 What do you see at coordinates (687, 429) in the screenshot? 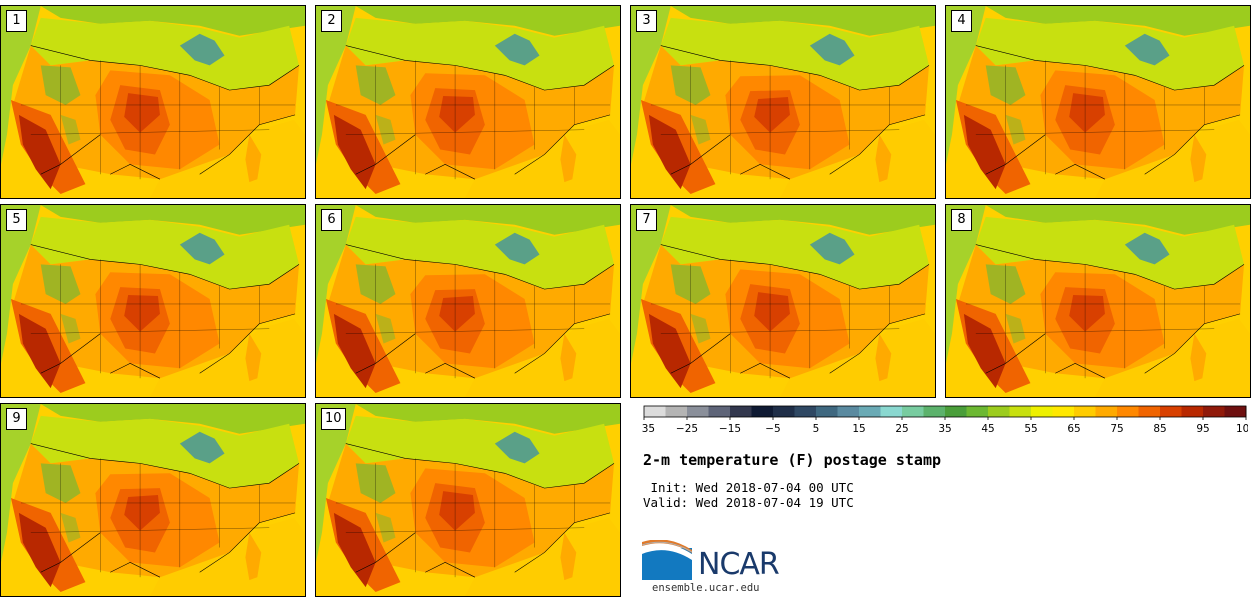
I see `colorbar-tick-label: −25` at bounding box center [687, 429].